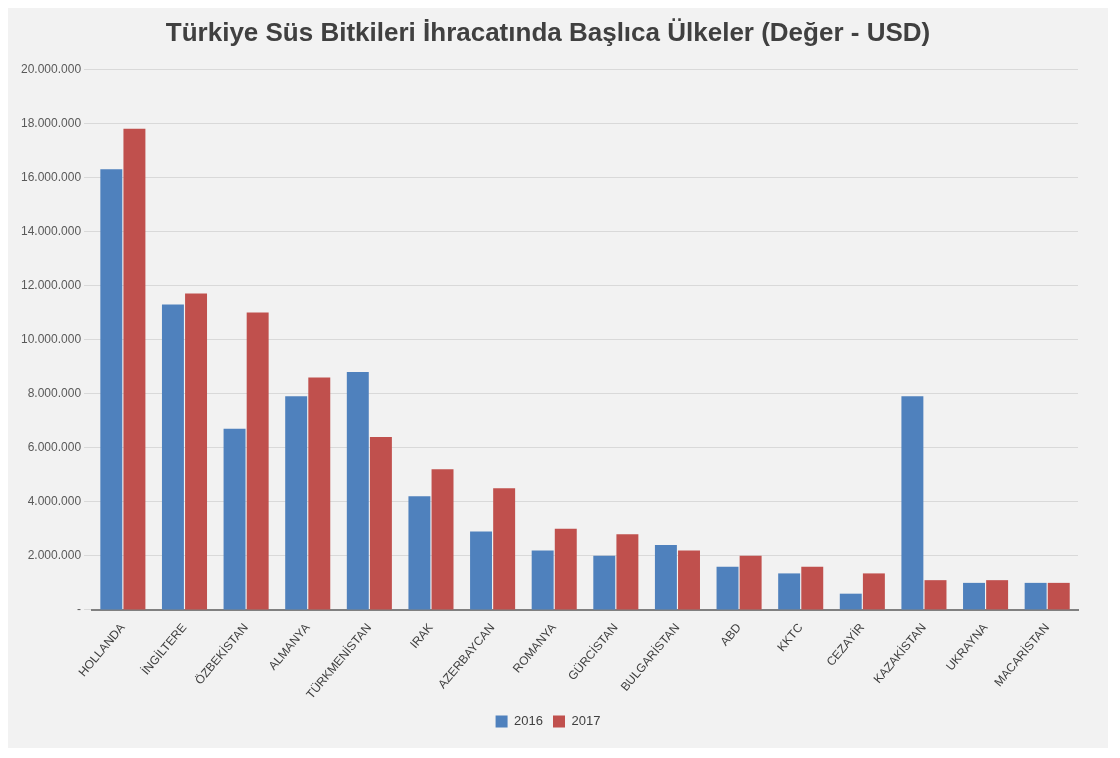 The width and height of the screenshot is (1120, 758). I want to click on chart-title: Türkiye Süs Bitkileri İhracatında Başlıca Ülkeler (Değer - USD), so click(548, 31).